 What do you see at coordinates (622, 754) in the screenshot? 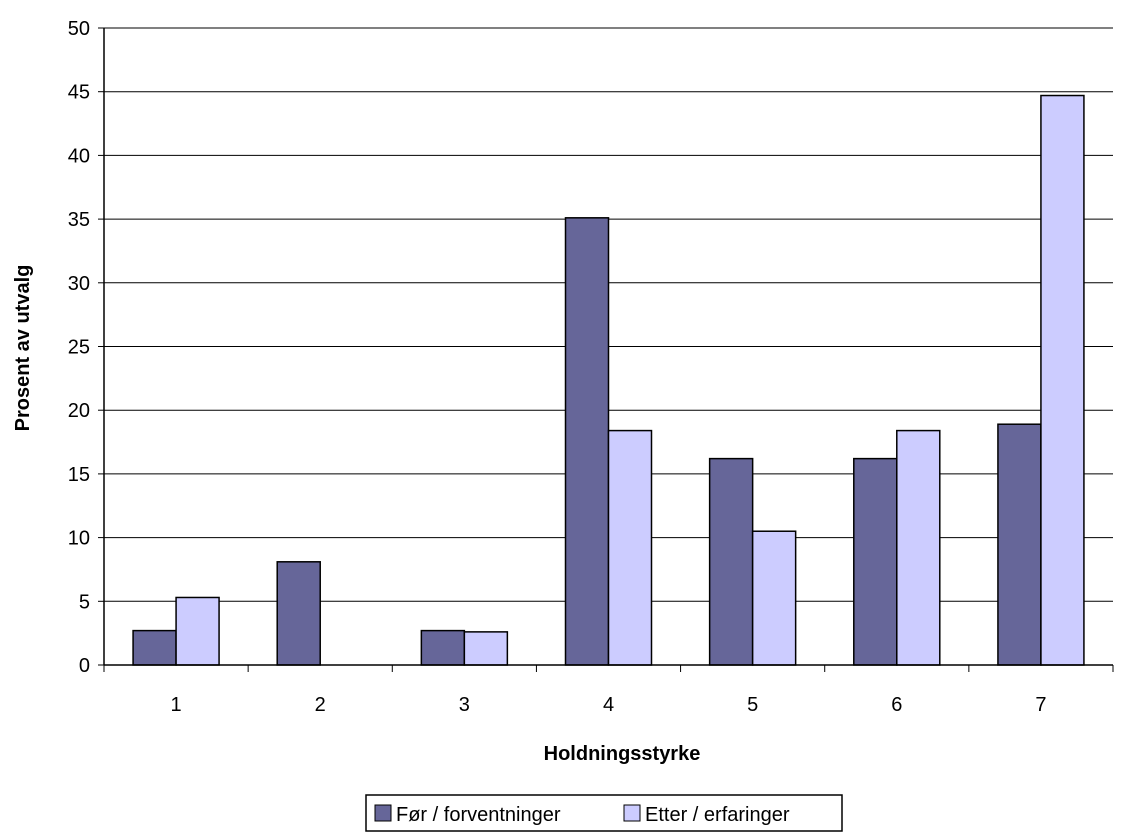
I see `x-axis-title: Holdningsstyrke` at bounding box center [622, 754].